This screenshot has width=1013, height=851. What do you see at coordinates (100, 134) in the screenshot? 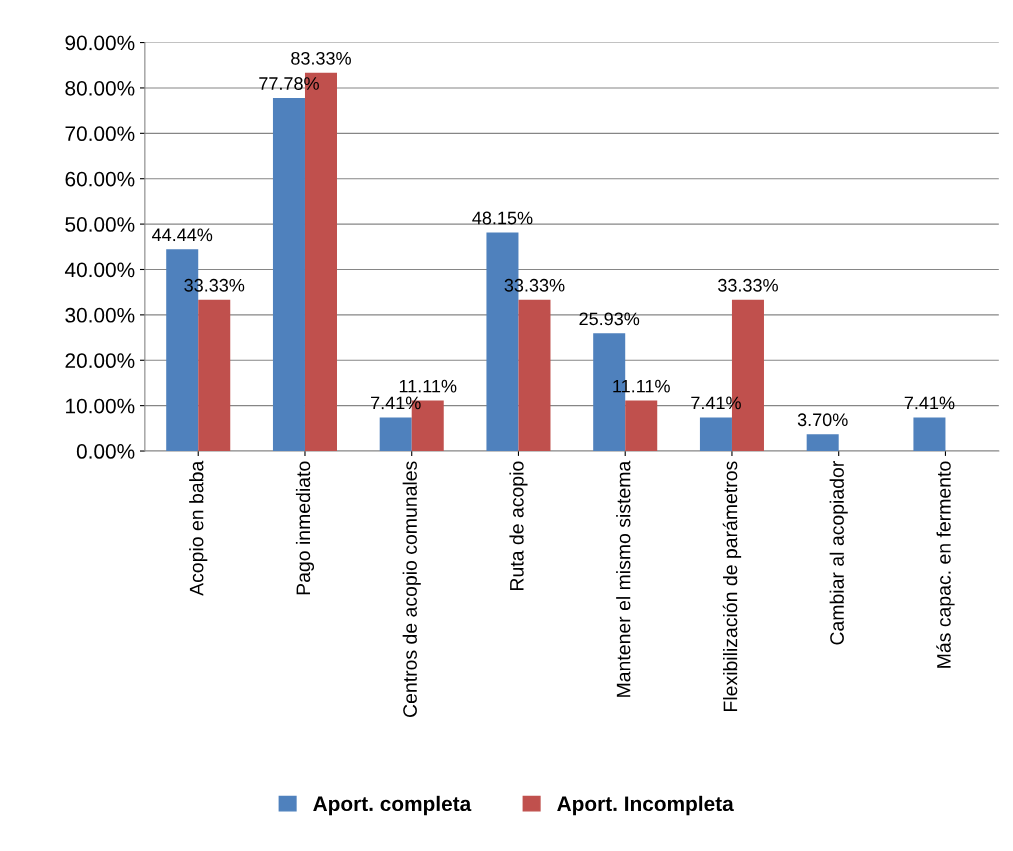
I see `y-tick-label: 70.00%` at bounding box center [100, 134].